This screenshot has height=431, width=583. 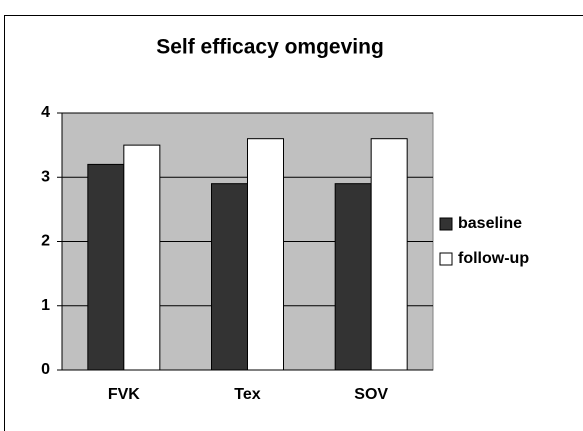 I want to click on y-tick-label: 2, so click(x=45, y=241).